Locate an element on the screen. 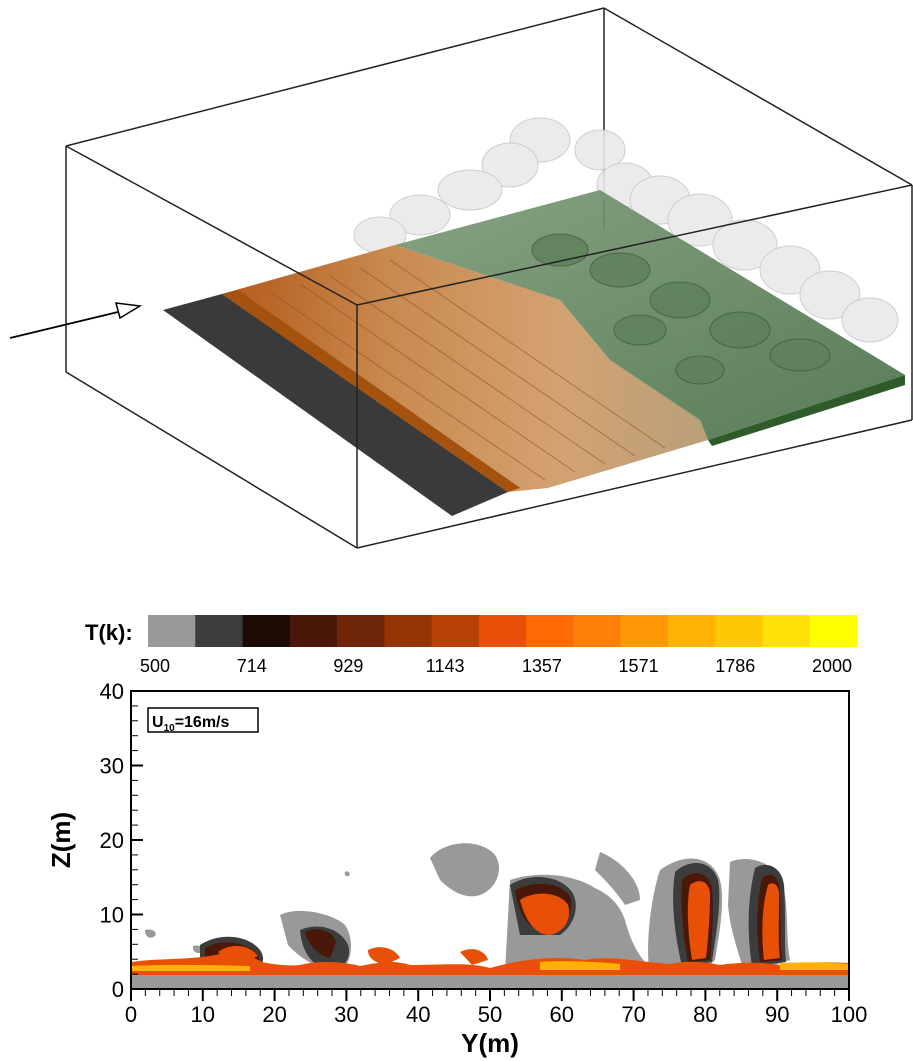 This screenshot has width=913, height=1061. svg-text: U10=16m/s is located at coordinates (191, 724).